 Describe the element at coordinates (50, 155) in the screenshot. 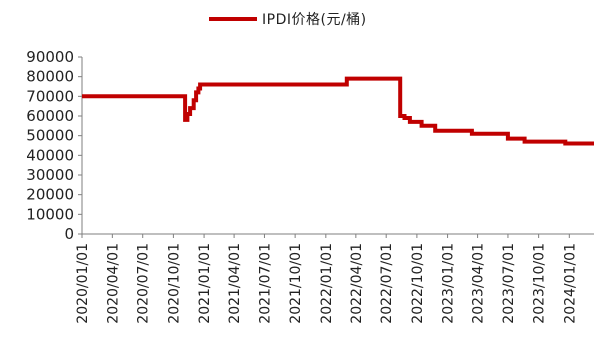

I see `y-tick-label: 40000` at that location.